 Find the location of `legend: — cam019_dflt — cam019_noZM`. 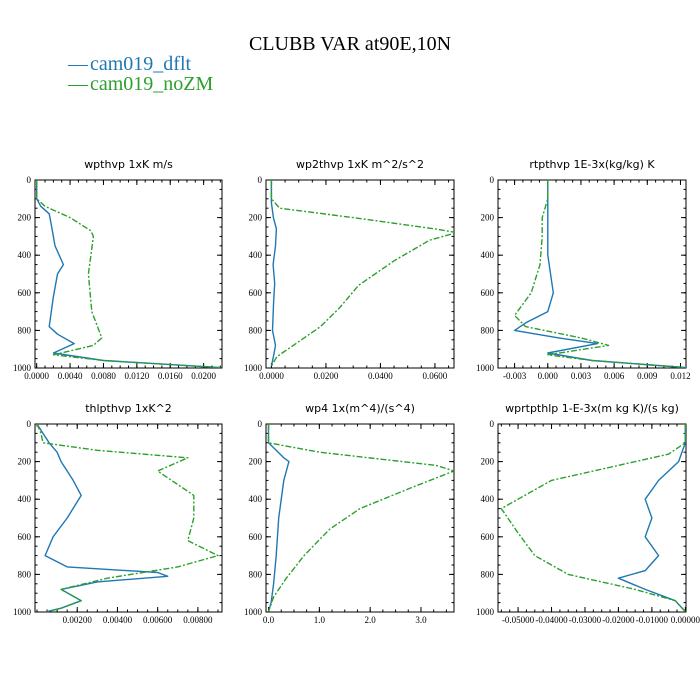

legend: — cam019_dflt — cam019_noZM is located at coordinates (140, 74).